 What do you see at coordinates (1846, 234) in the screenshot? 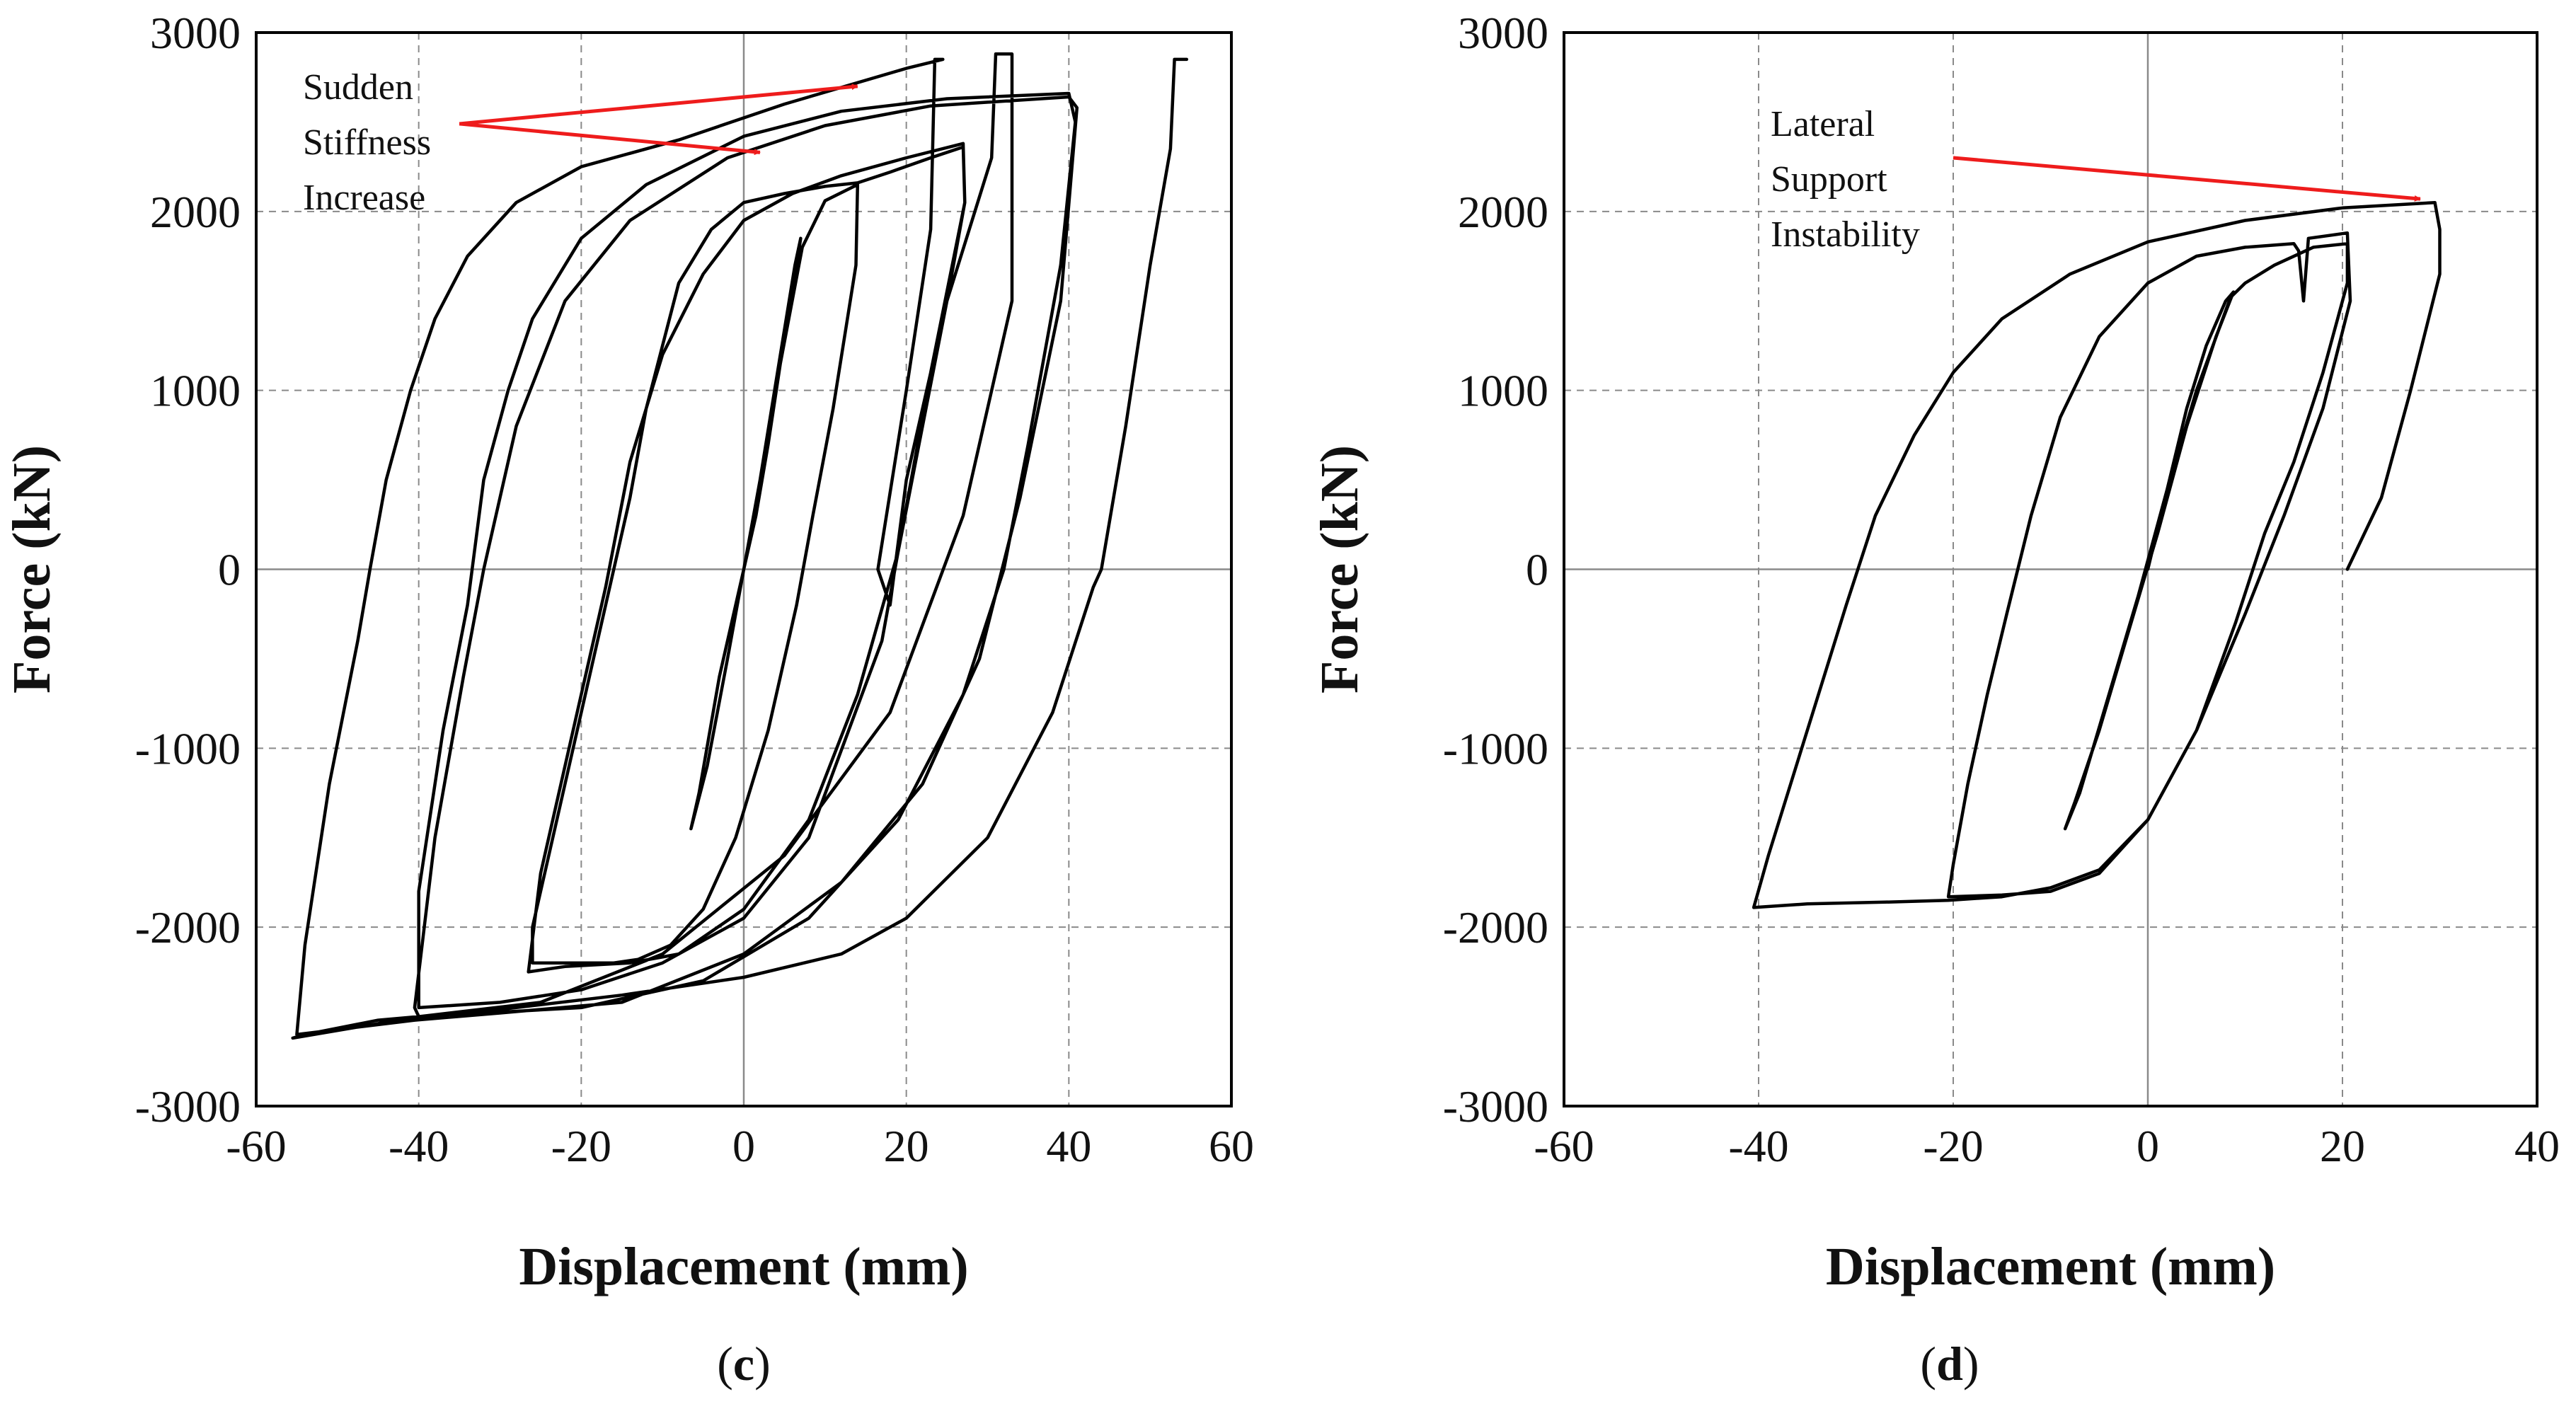
I see `annotation-text: Instability` at bounding box center [1846, 234].